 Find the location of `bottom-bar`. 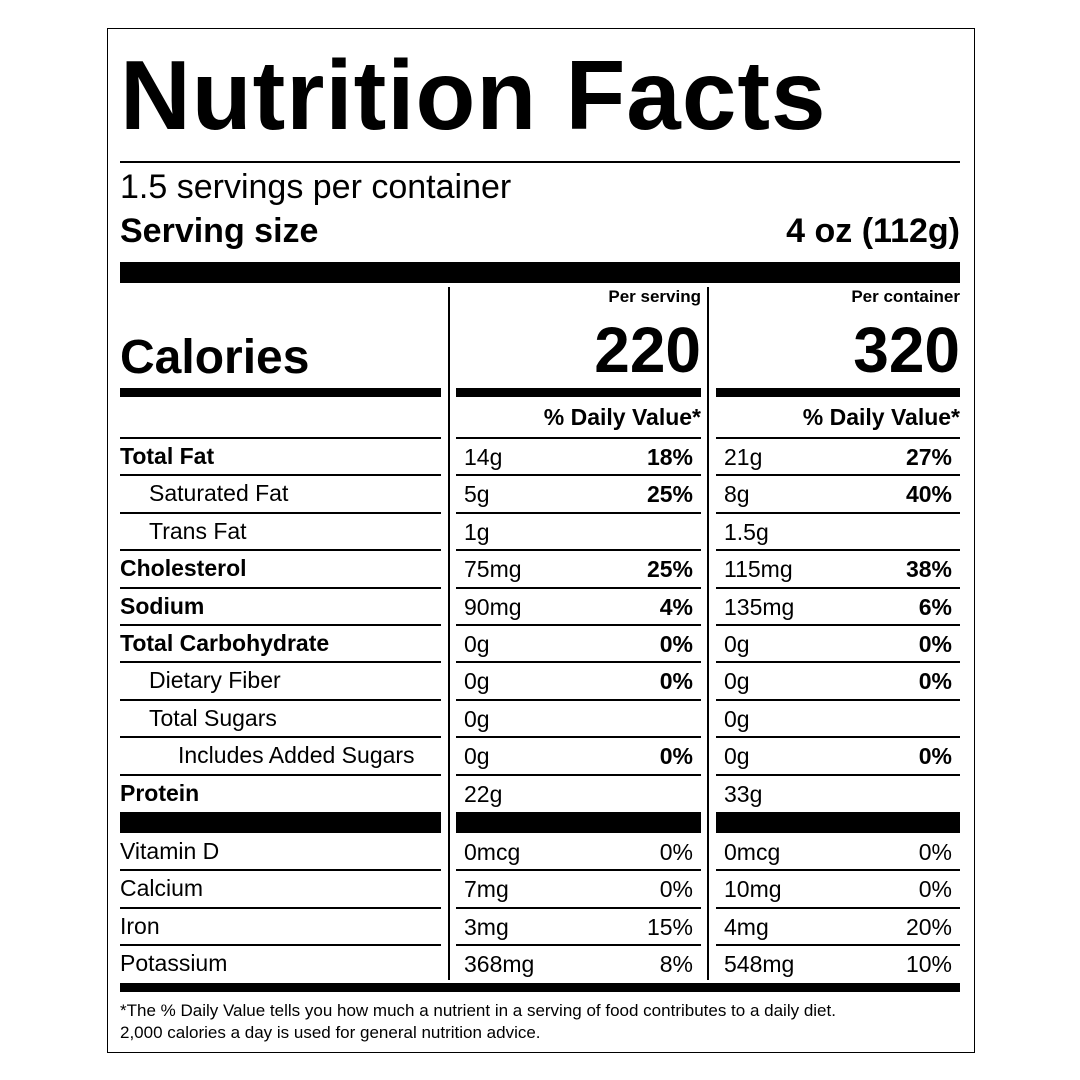

bottom-bar is located at coordinates (540, 987).